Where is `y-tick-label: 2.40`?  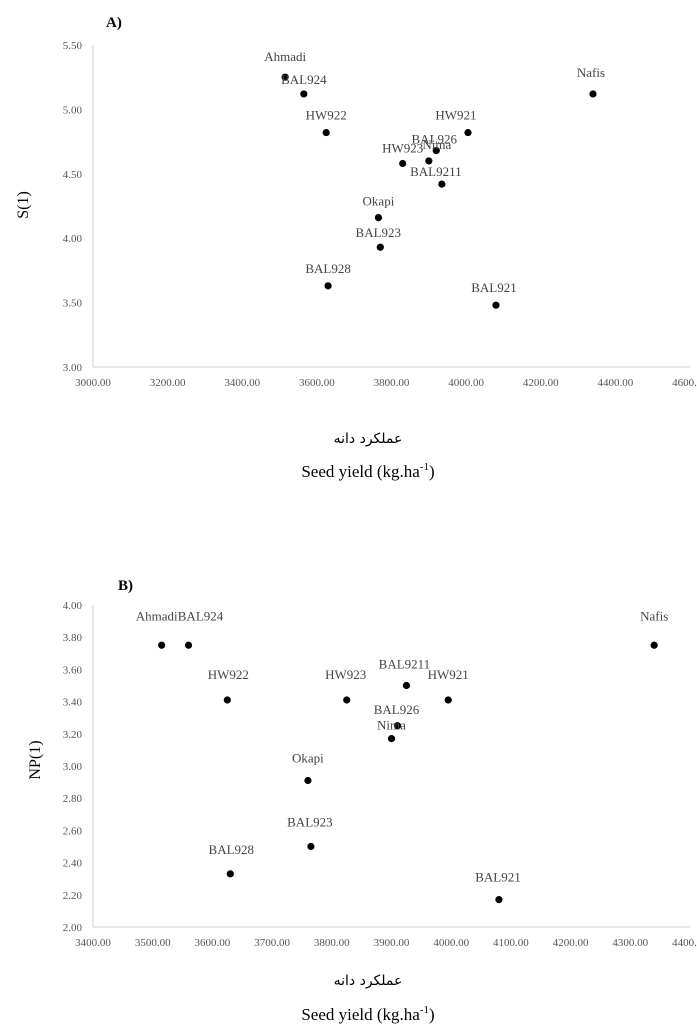 y-tick-label: 2.40 is located at coordinates (73, 864).